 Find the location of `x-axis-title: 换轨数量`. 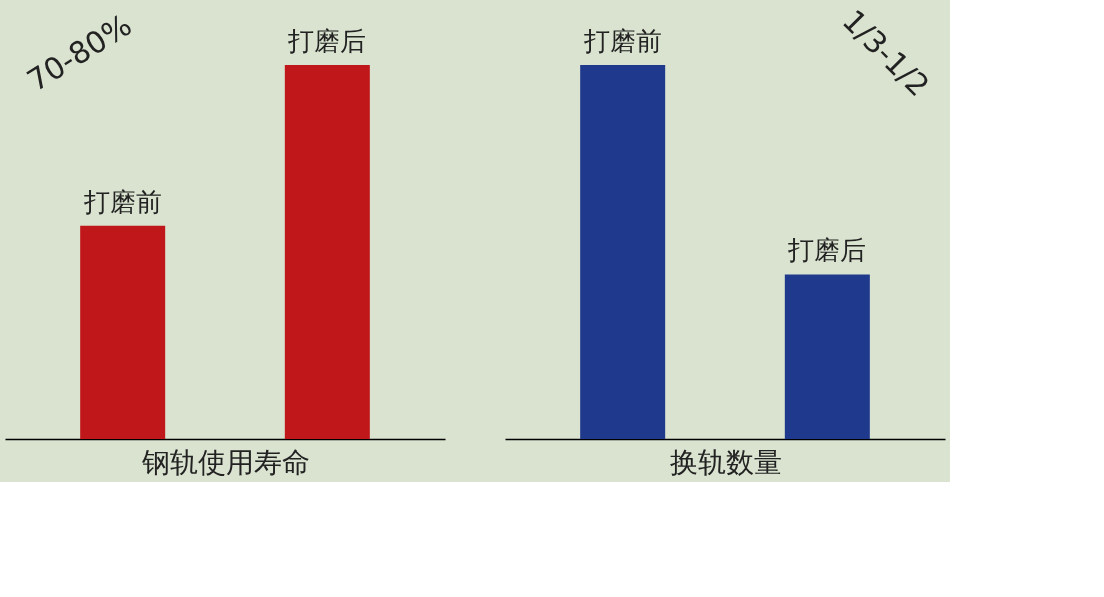

x-axis-title: 换轨数量 is located at coordinates (725, 462).